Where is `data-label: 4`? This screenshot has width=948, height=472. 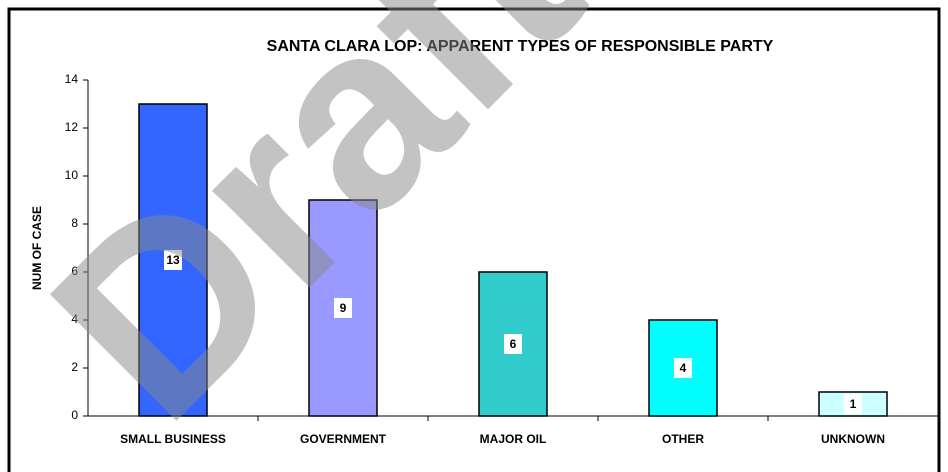
data-label: 4 is located at coordinates (683, 368).